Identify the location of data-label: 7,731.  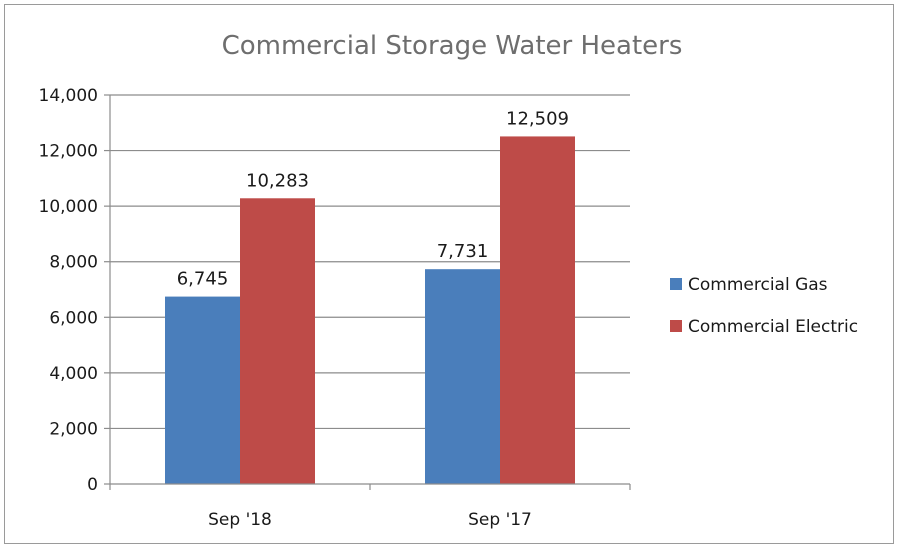
(463, 251).